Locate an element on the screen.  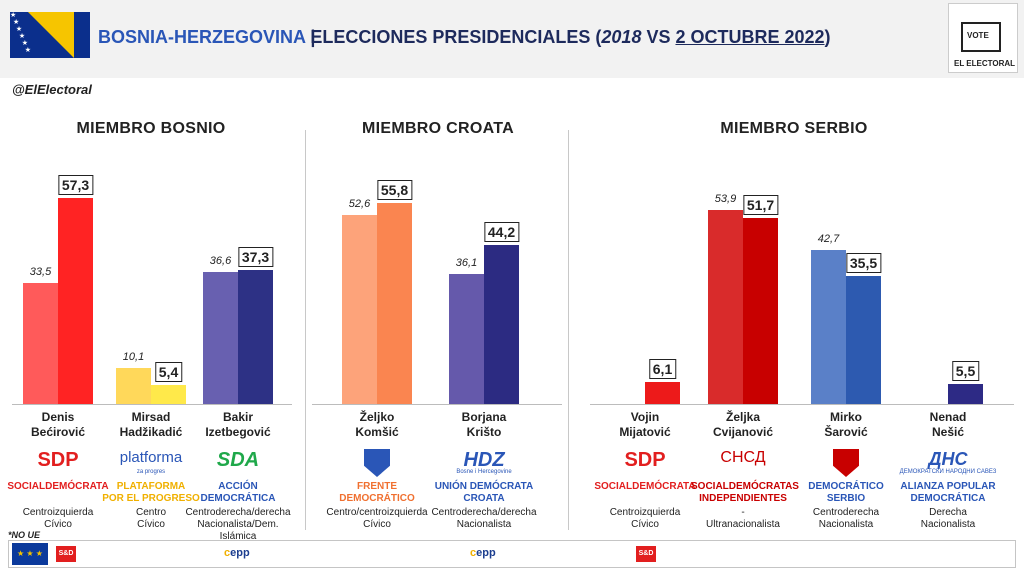
eu-affiliation-strip is located at coordinates (512, 554).